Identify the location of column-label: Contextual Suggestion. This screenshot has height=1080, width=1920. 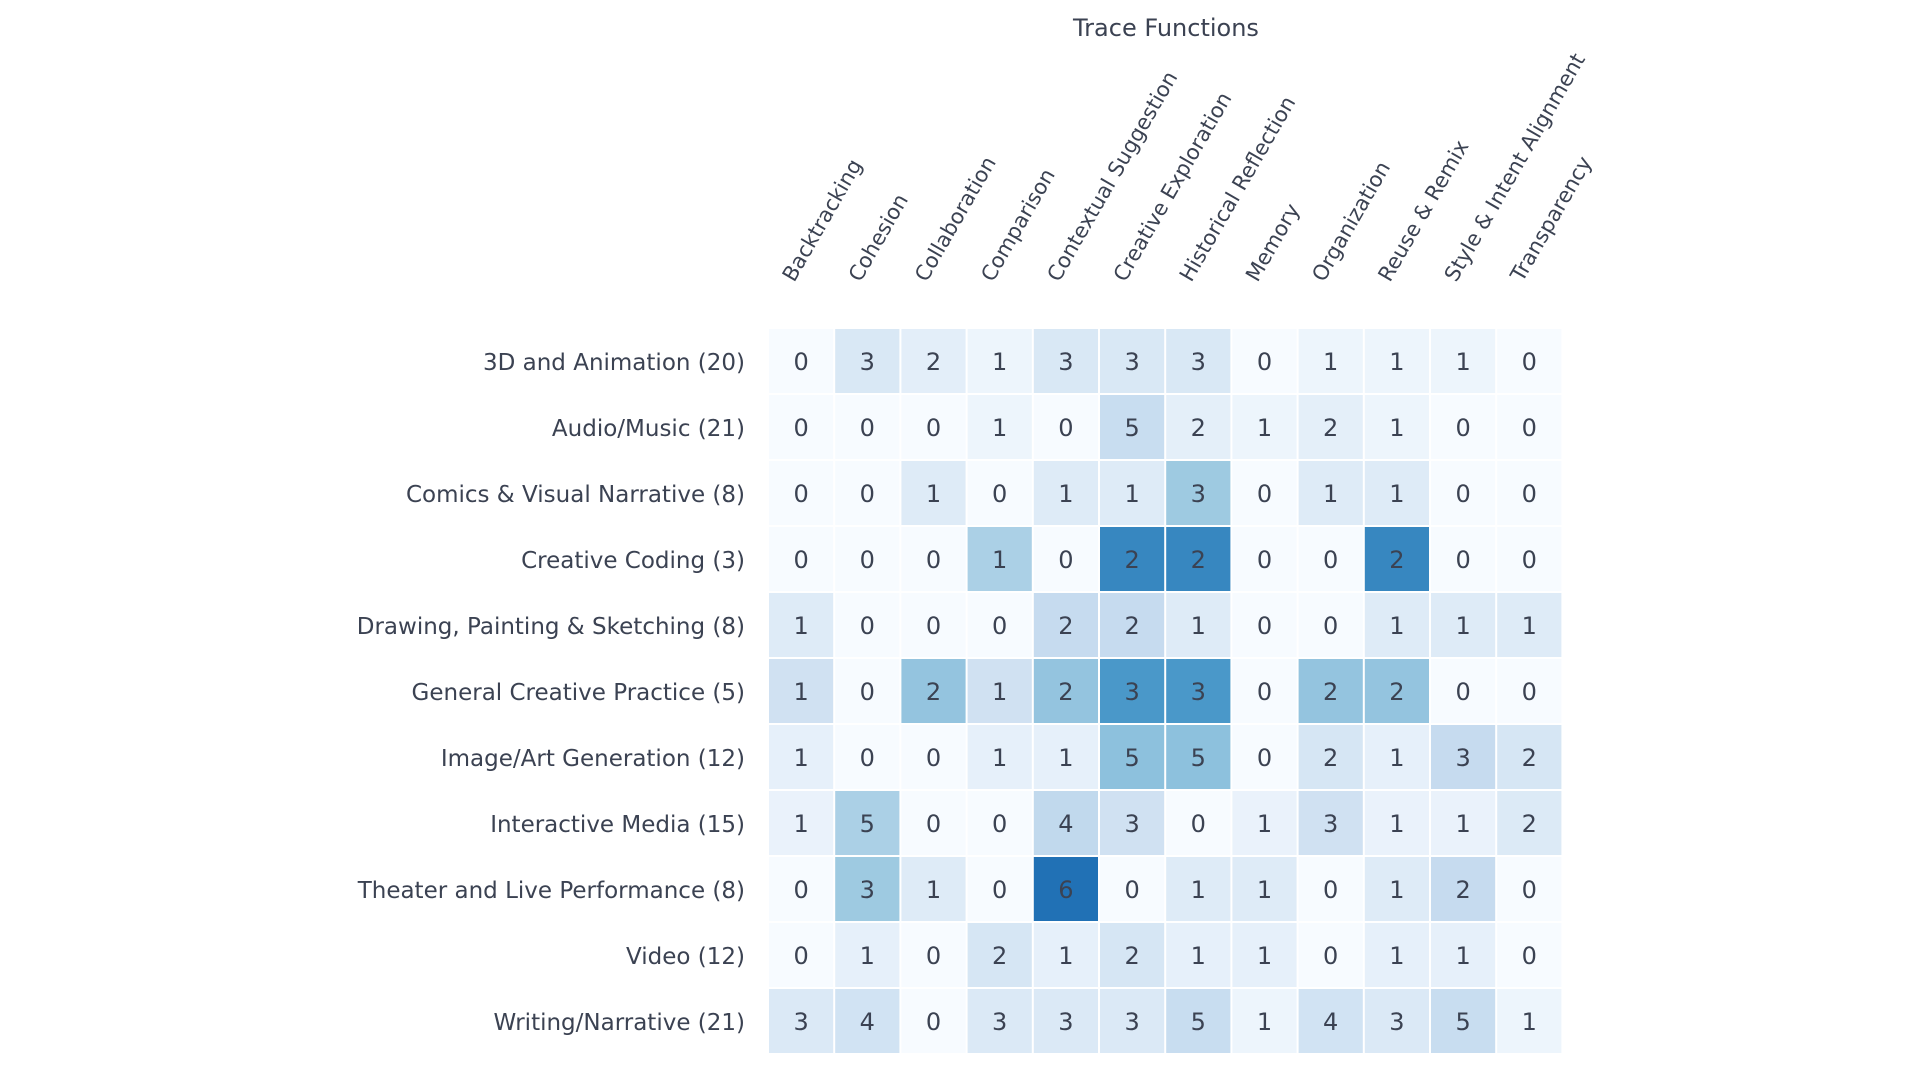
(1112, 176).